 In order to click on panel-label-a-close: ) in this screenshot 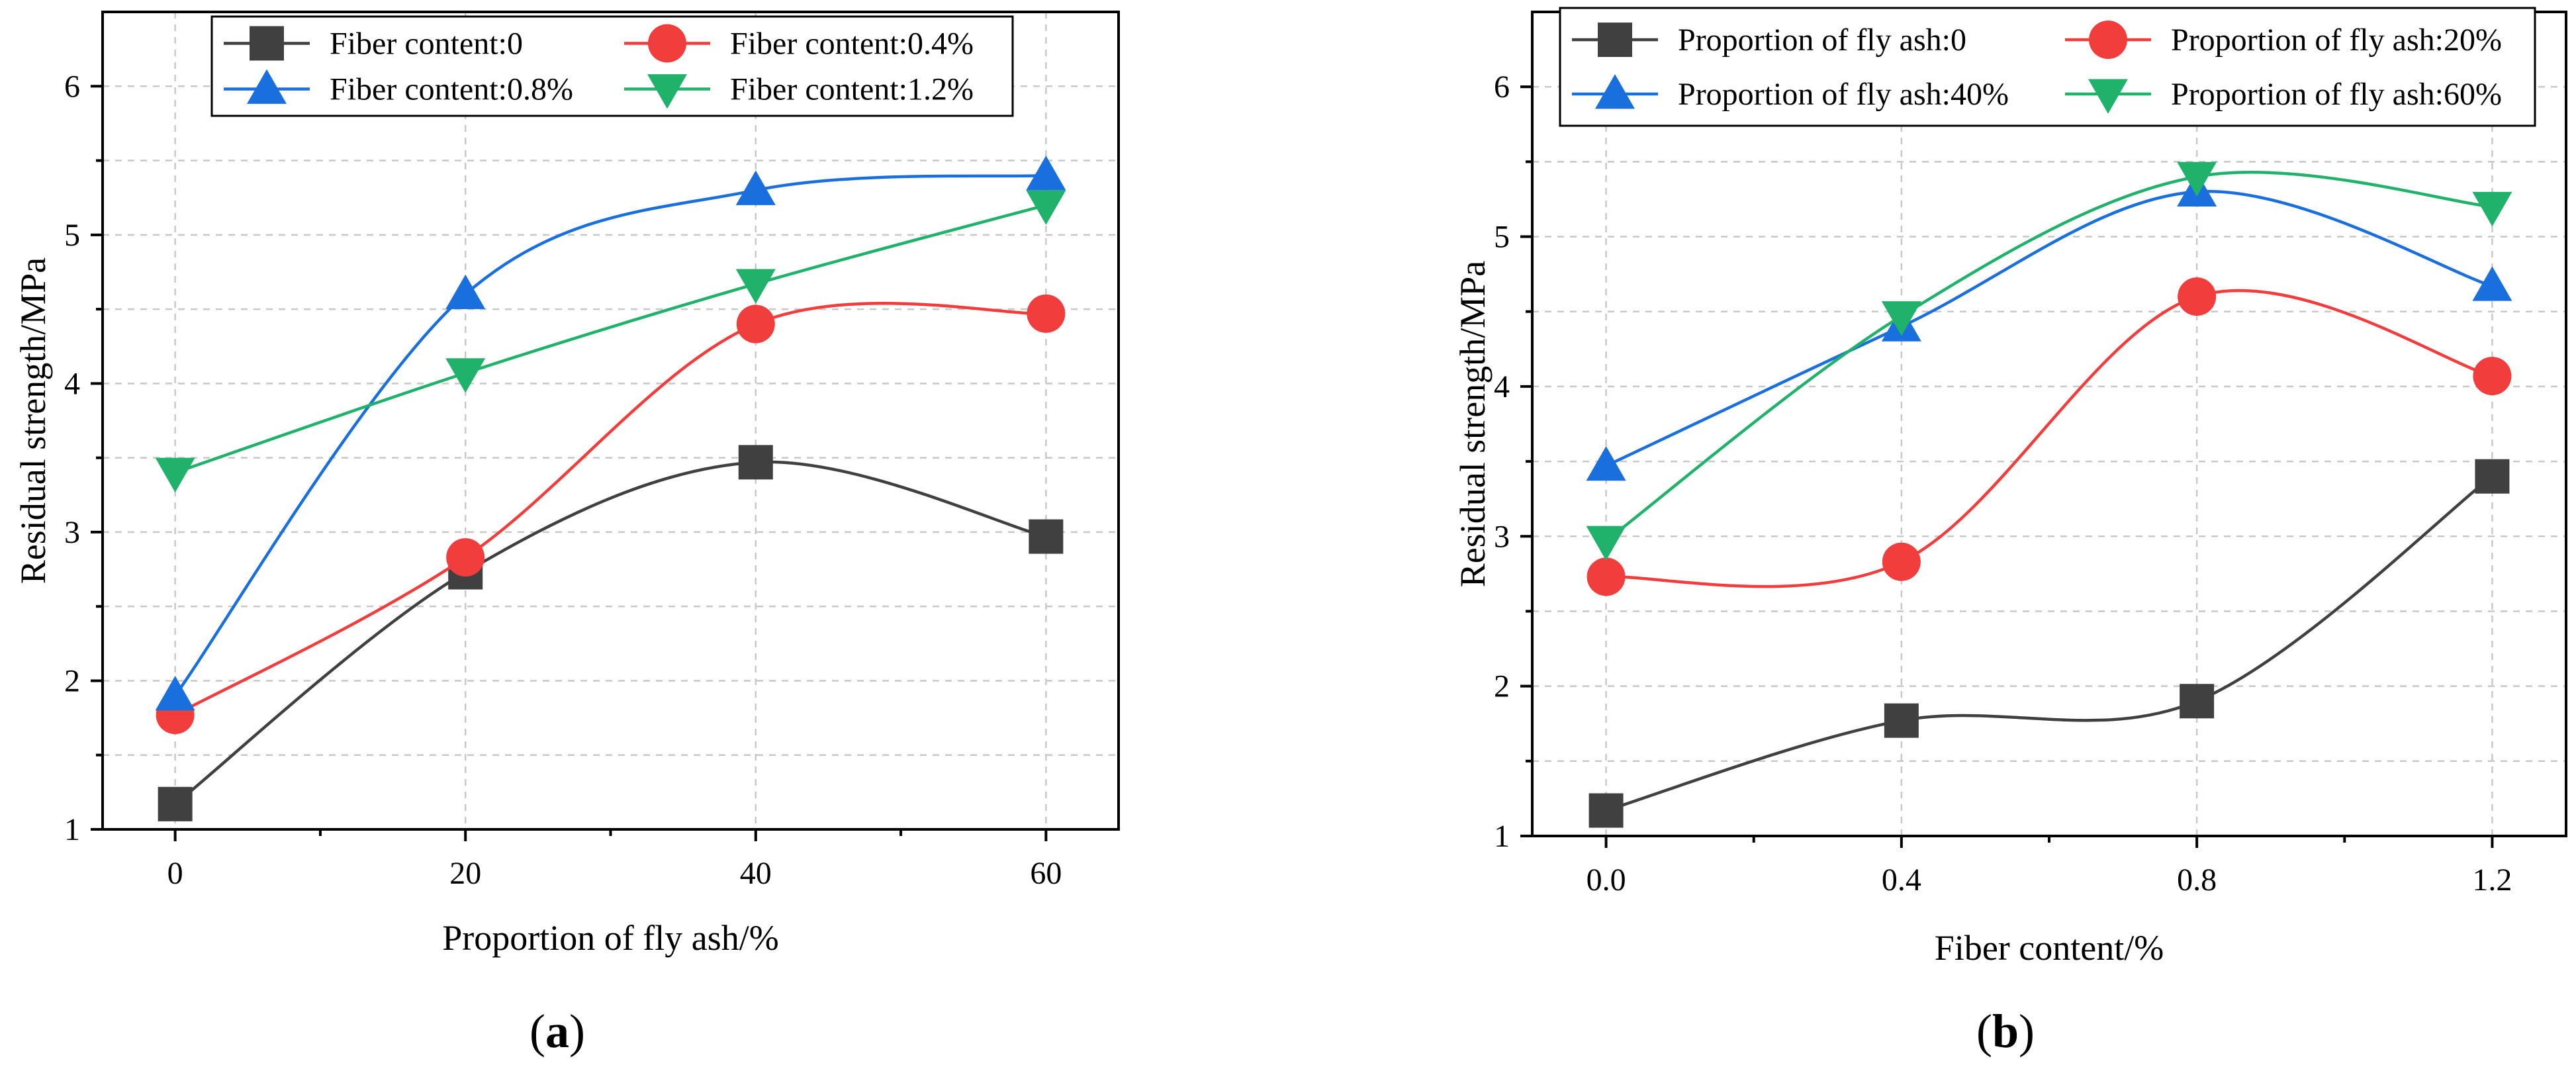, I will do `click(577, 1031)`.